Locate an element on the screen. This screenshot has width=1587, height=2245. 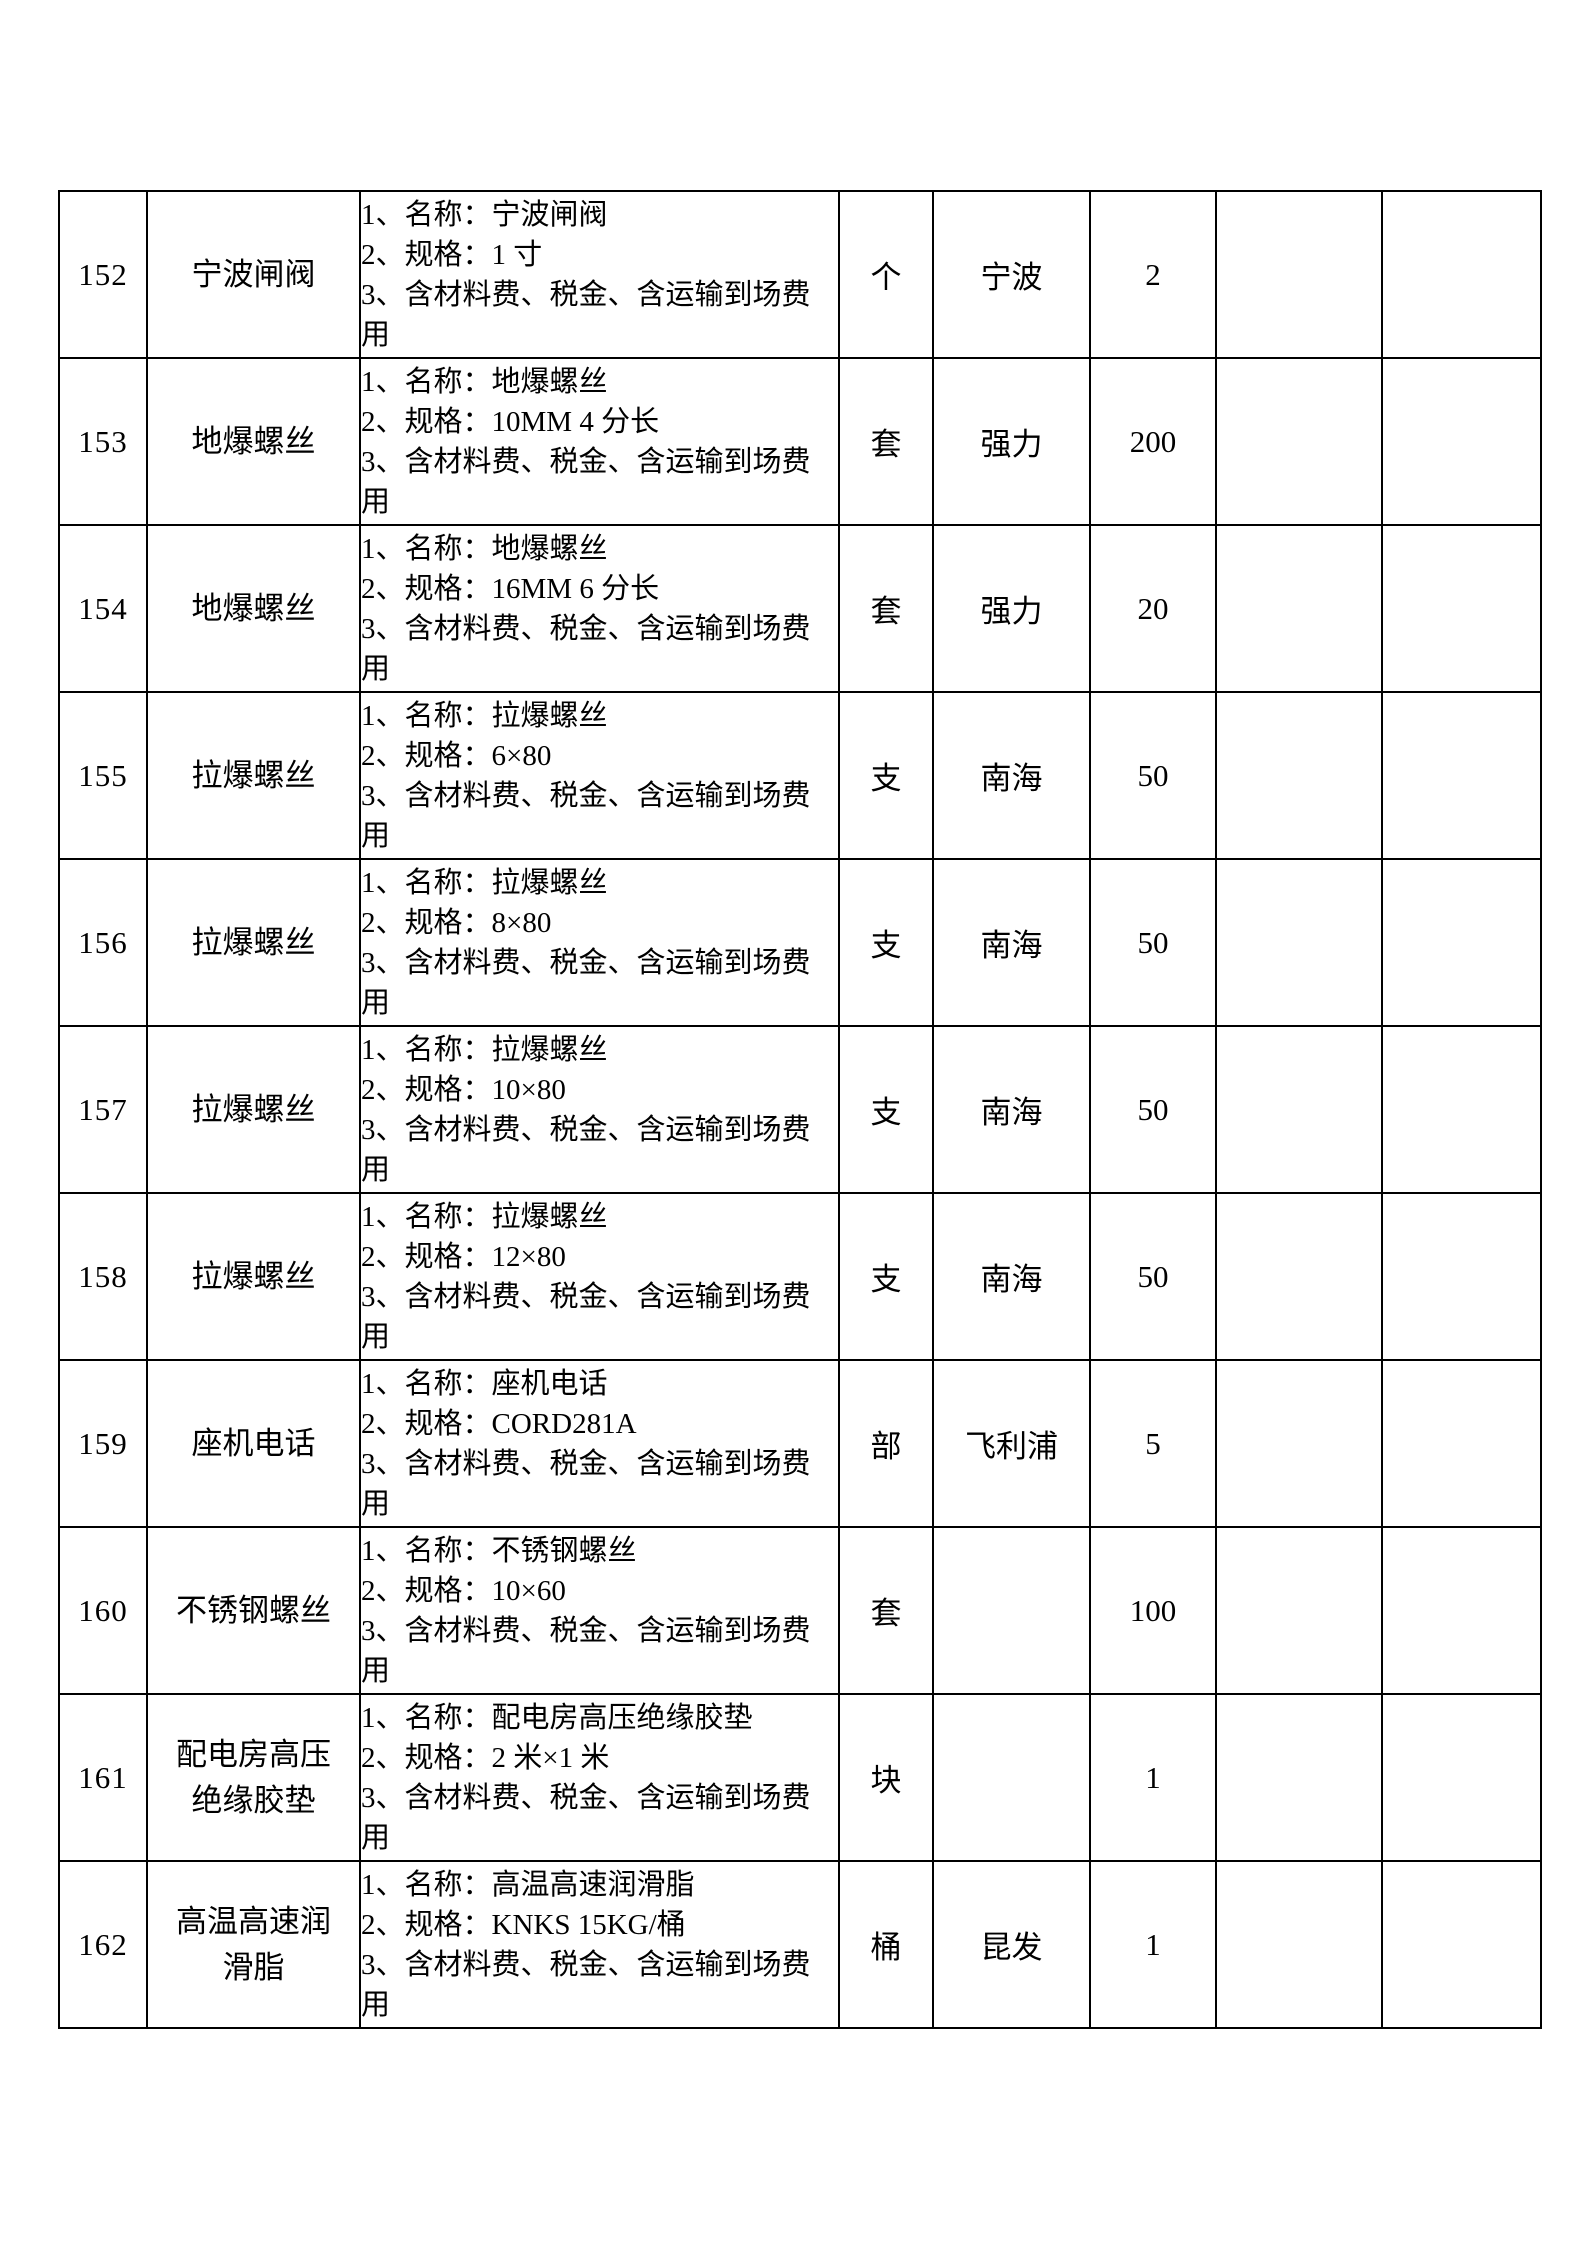
item-name-cell: 不锈钢螺丝 is located at coordinates (253, 1610).